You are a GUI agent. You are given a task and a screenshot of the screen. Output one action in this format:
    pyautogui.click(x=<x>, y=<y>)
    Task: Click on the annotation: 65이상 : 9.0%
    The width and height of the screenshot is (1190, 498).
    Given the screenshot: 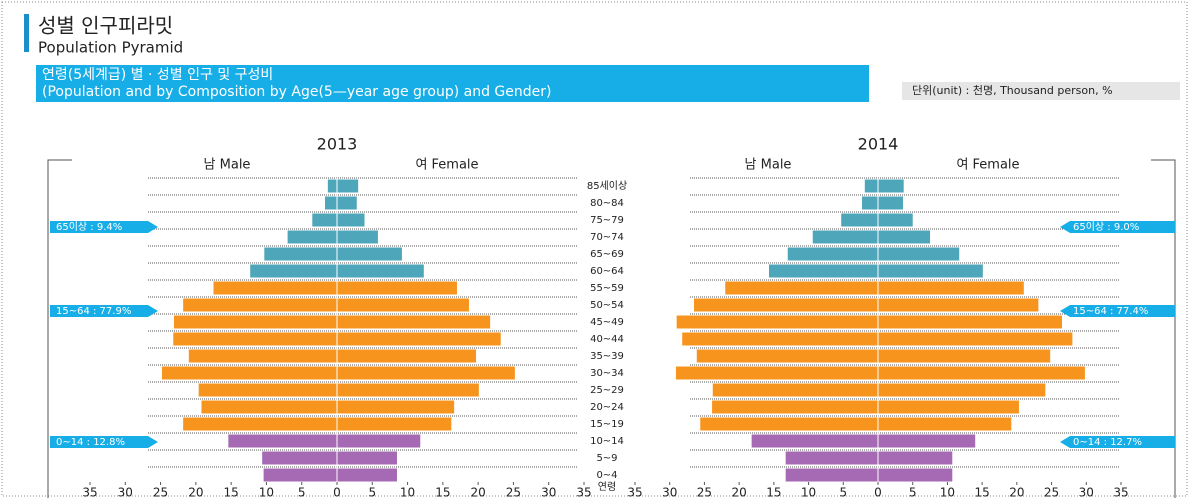 What is the action you would take?
    pyautogui.click(x=1106, y=227)
    